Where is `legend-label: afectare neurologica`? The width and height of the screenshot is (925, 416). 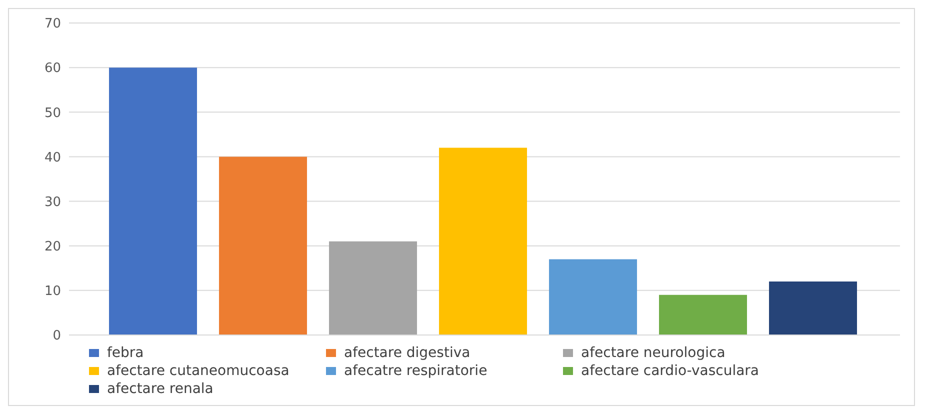 legend-label: afectare neurologica is located at coordinates (653, 353).